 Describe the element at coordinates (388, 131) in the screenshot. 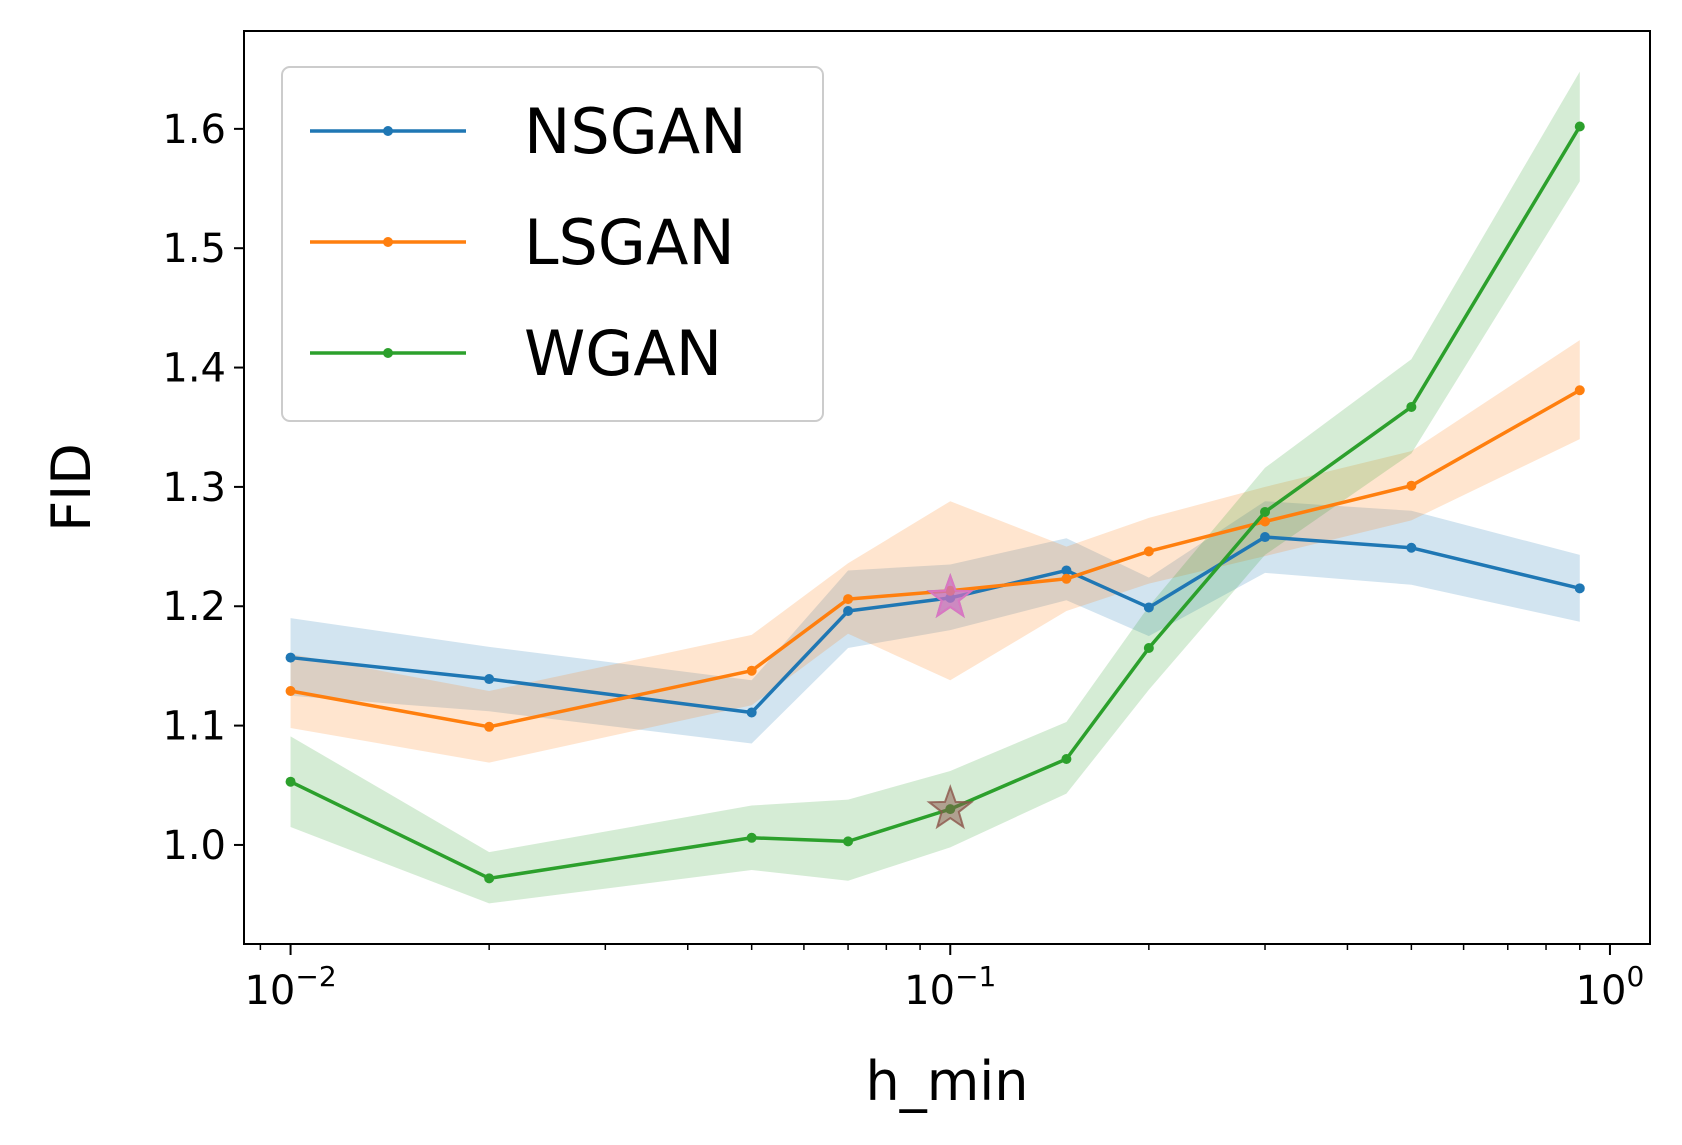

I see `legend-marker-nsgan` at that location.